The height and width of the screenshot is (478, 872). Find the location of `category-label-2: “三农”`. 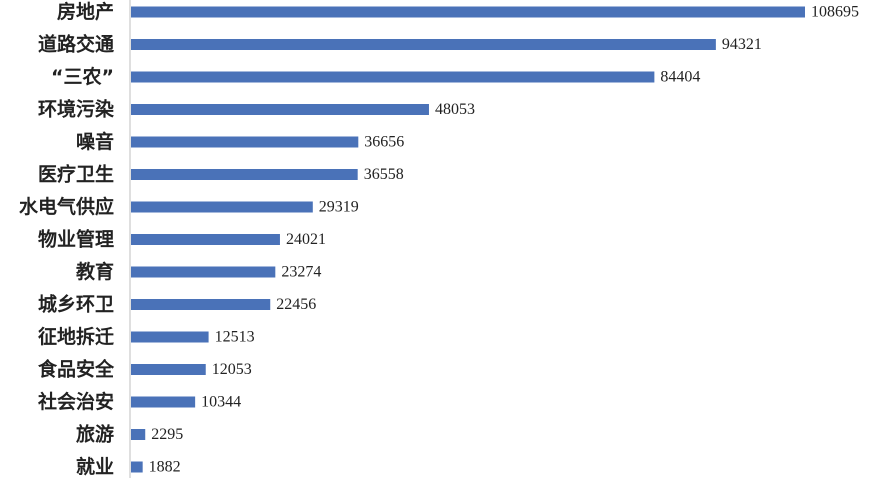

category-label-2: “三农” is located at coordinates (82, 76).